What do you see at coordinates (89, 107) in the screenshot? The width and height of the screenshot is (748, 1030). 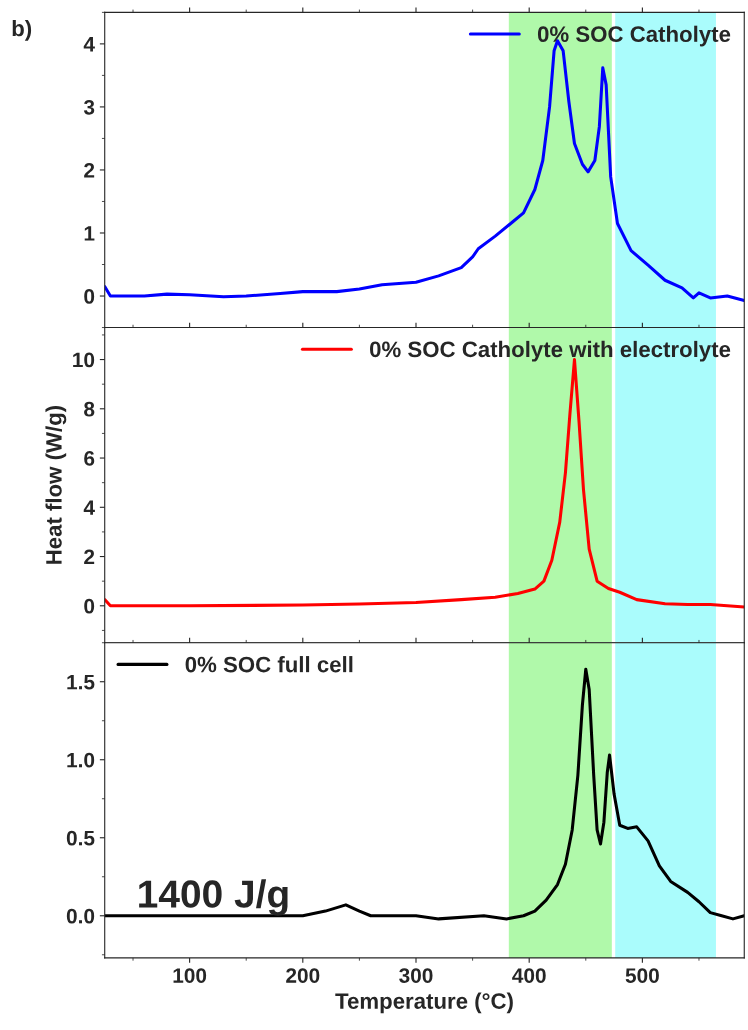 I see `y-tick-label: 3` at bounding box center [89, 107].